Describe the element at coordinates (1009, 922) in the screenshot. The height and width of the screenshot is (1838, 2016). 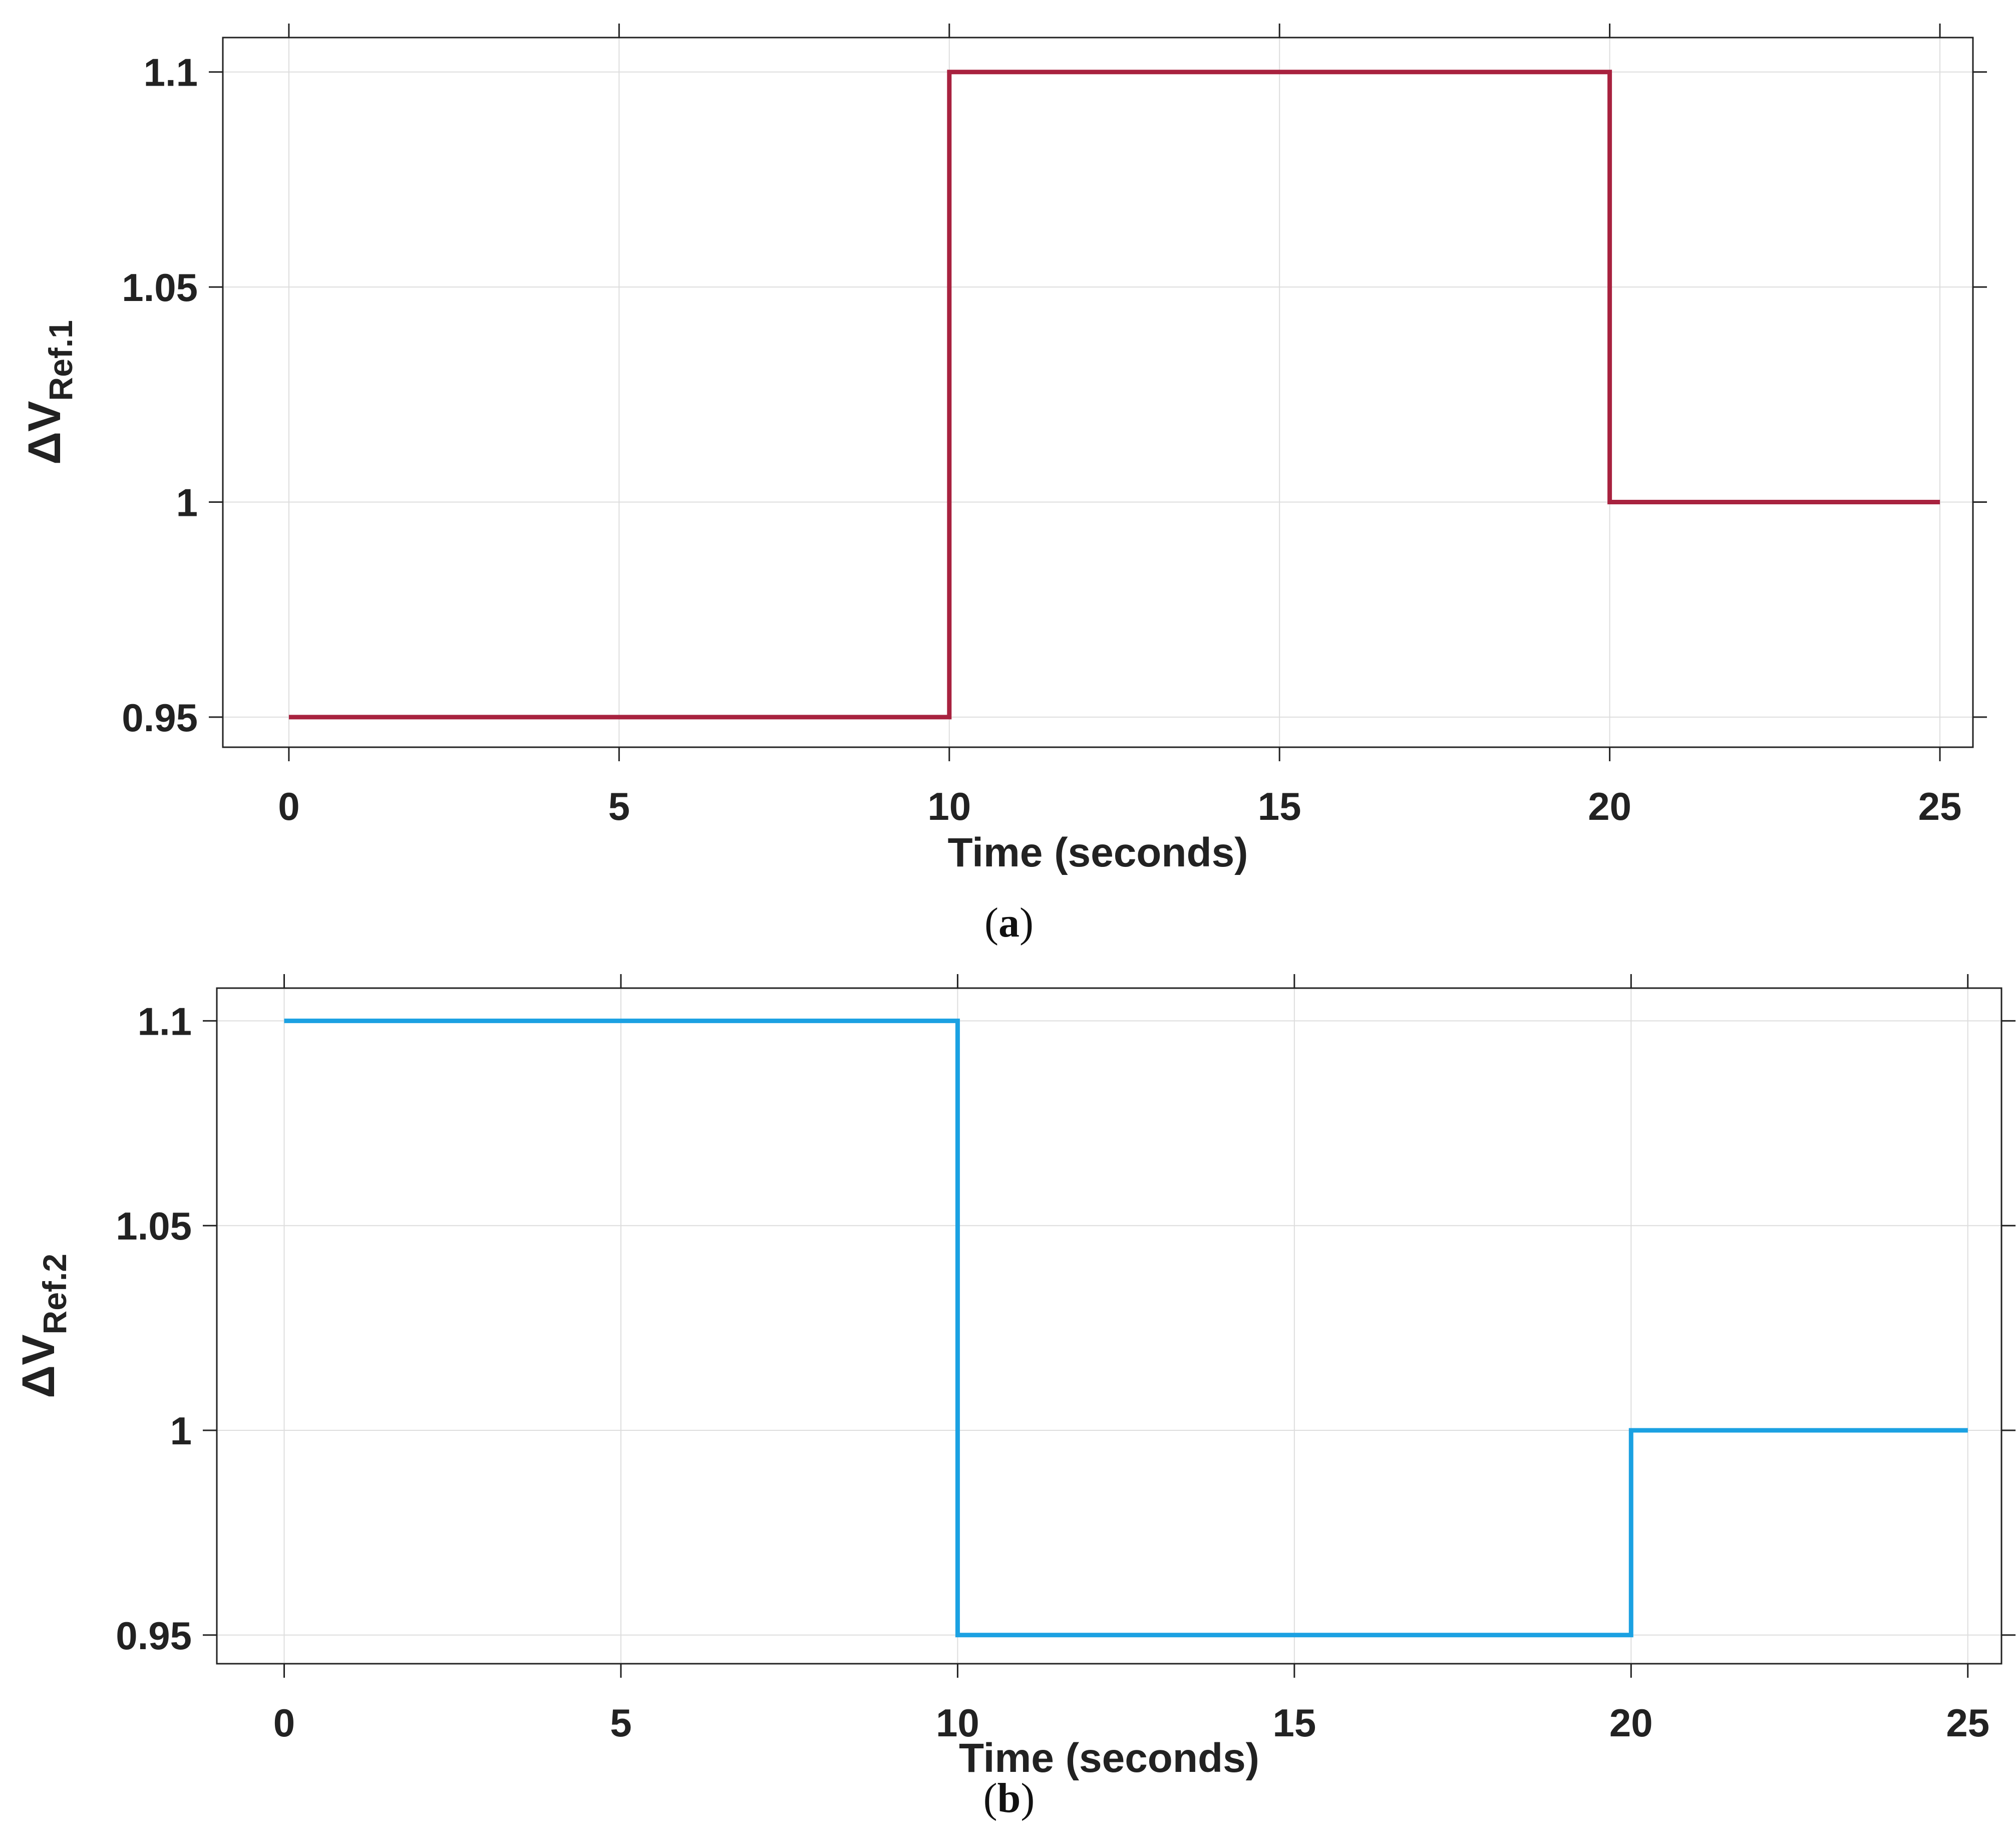
I see `panel-caption: (a)` at that location.